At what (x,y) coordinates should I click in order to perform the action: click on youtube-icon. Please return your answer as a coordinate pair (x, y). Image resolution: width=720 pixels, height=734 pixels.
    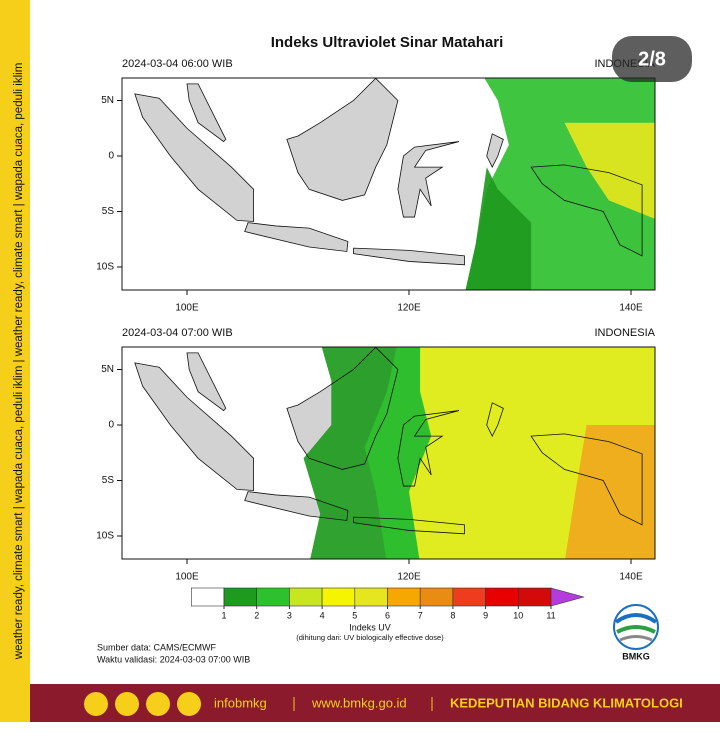
    Looking at the image, I should click on (158, 704).